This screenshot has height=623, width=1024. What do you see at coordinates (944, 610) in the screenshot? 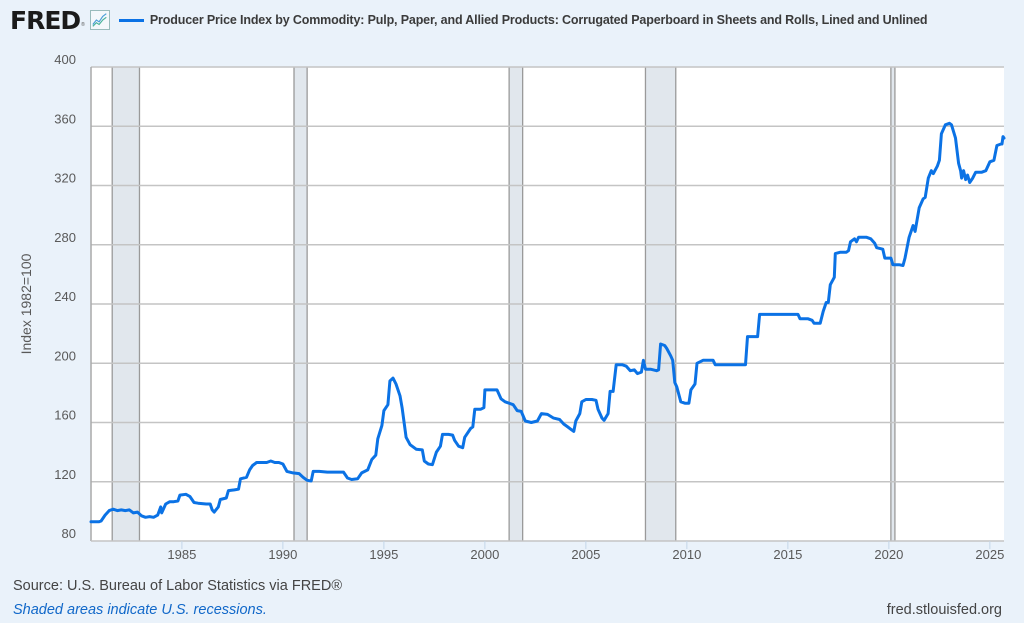
I see `fred-url: fred.stlouisfed.org` at bounding box center [944, 610].